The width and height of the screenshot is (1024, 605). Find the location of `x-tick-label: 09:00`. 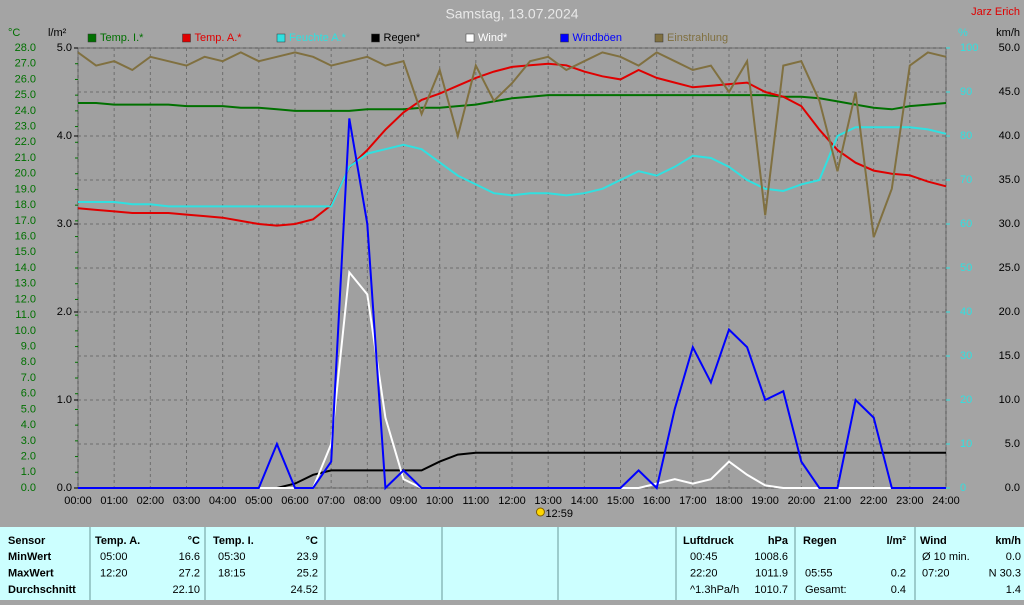

x-tick-label: 09:00 is located at coordinates (404, 501).